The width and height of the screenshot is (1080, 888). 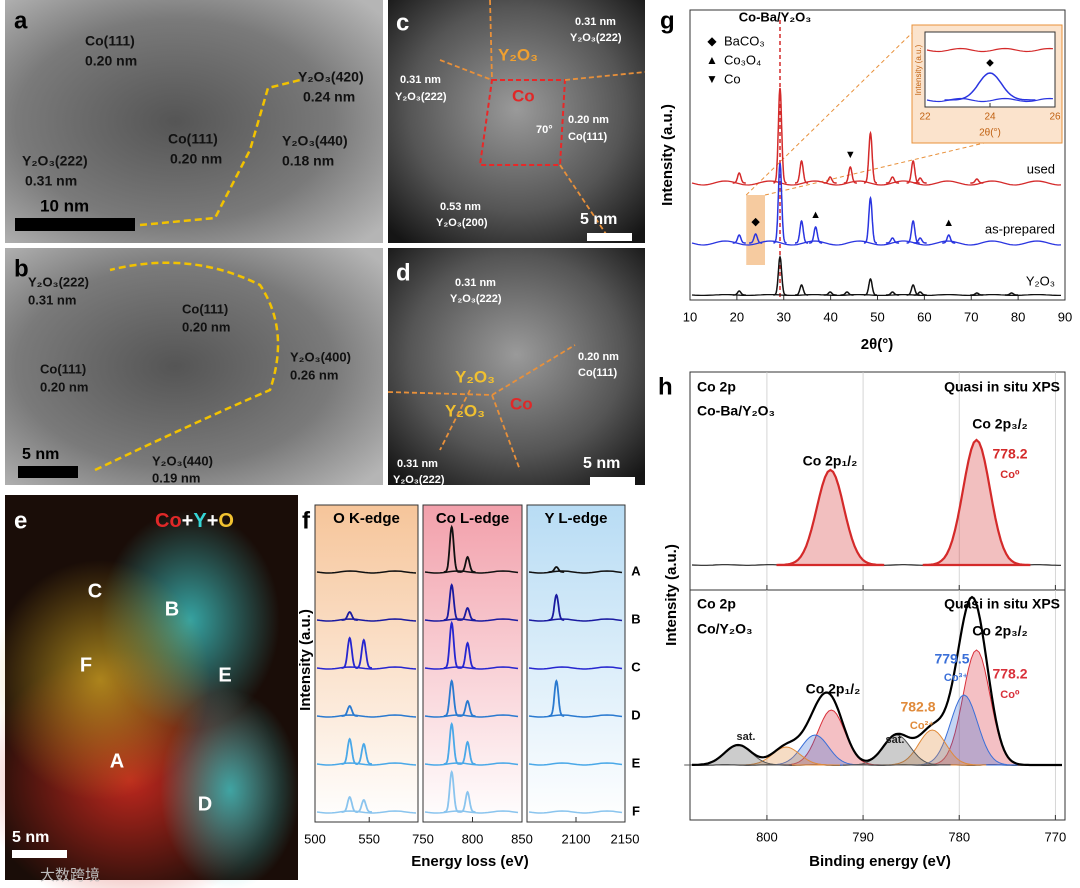 I want to click on annotation: 0.19 nm, so click(x=176, y=477).